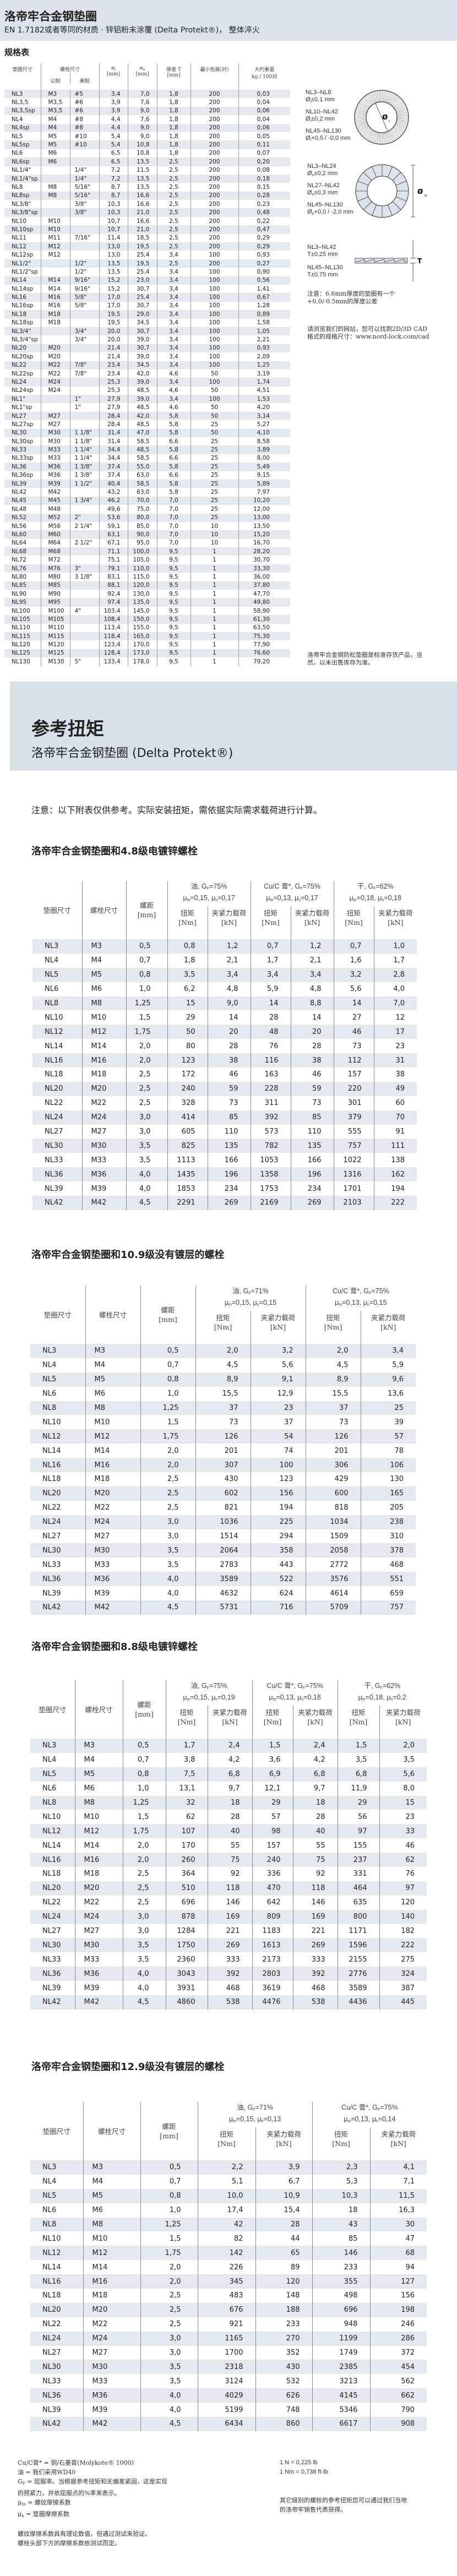  What do you see at coordinates (278, 1436) in the screenshot?
I see `cell-clamp-load: 54` at bounding box center [278, 1436].